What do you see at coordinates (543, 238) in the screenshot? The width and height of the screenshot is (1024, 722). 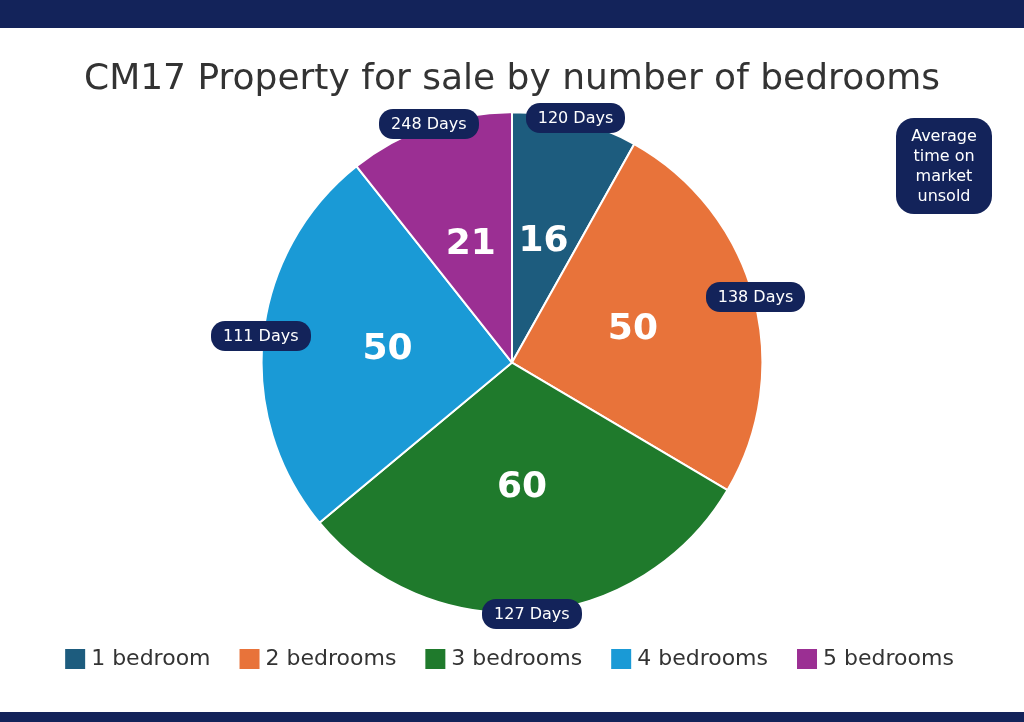 I see `data-label: 16` at bounding box center [543, 238].